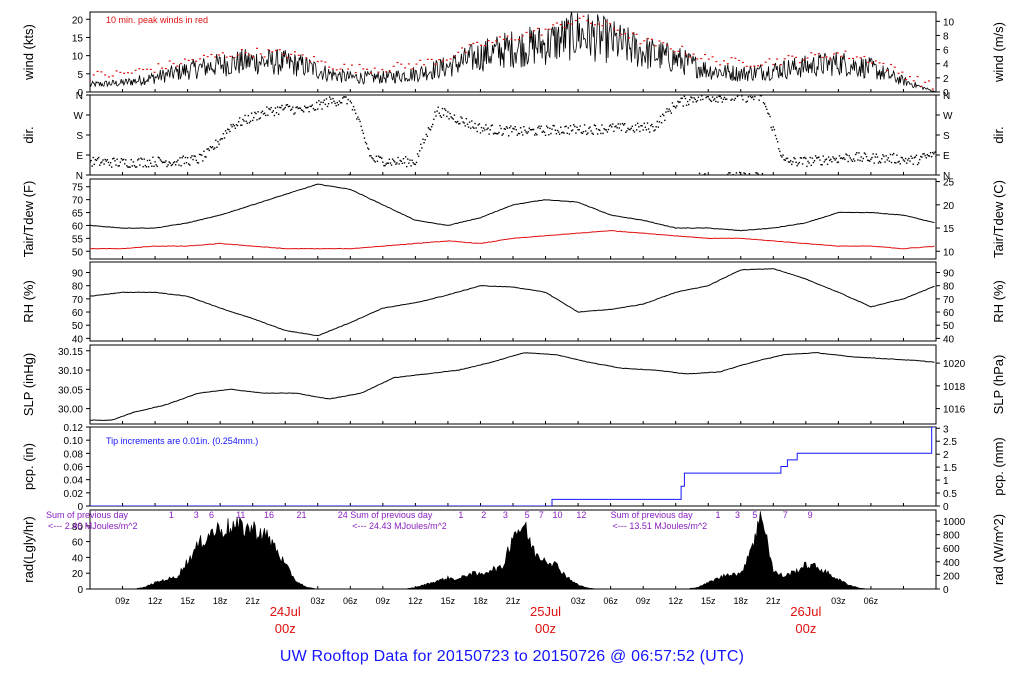  Describe the element at coordinates (810, 515) in the screenshot. I see `hour-label: 9` at that location.